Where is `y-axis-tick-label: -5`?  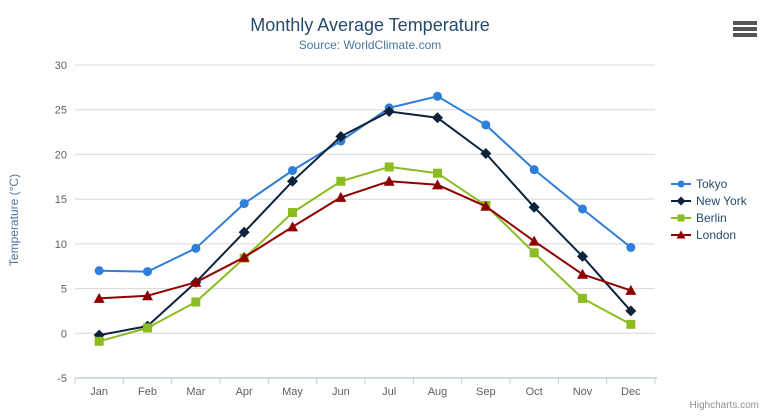
y-axis-tick-label: -5 is located at coordinates (62, 379).